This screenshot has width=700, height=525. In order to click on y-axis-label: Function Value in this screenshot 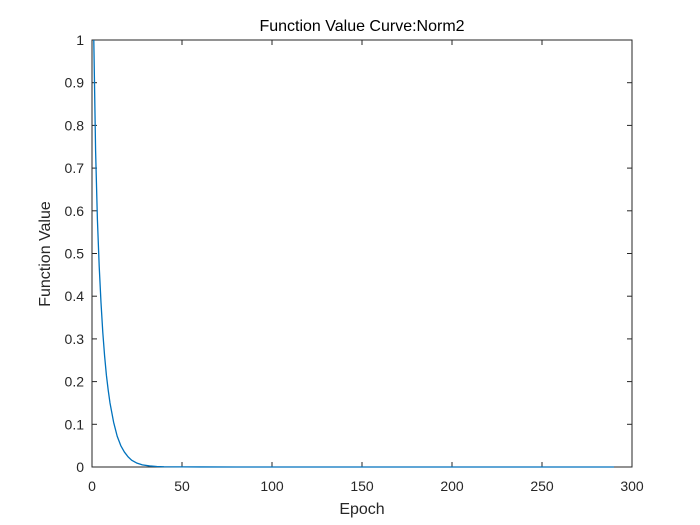, I will do `click(45, 254)`.